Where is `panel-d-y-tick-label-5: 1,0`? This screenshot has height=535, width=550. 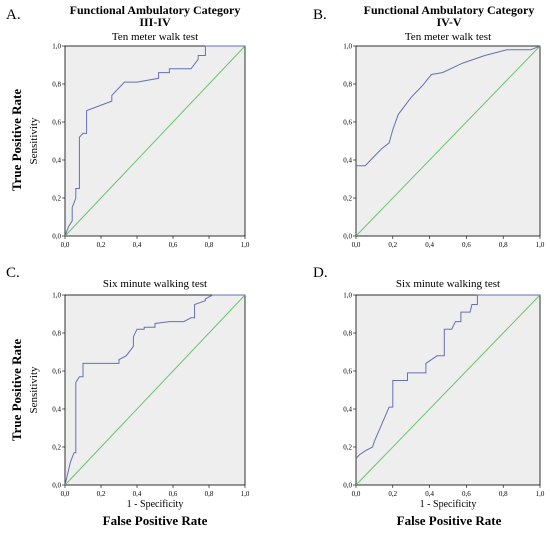
panel-d-y-tick-label-5: 1,0 is located at coordinates (347, 296).